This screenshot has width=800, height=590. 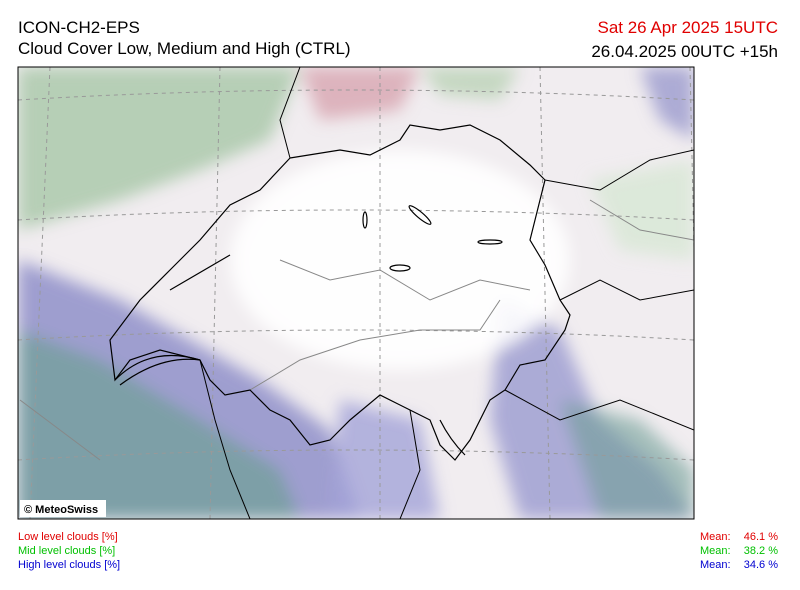 What do you see at coordinates (760, 537) in the screenshot?
I see `mean-value: 46.1 %` at bounding box center [760, 537].